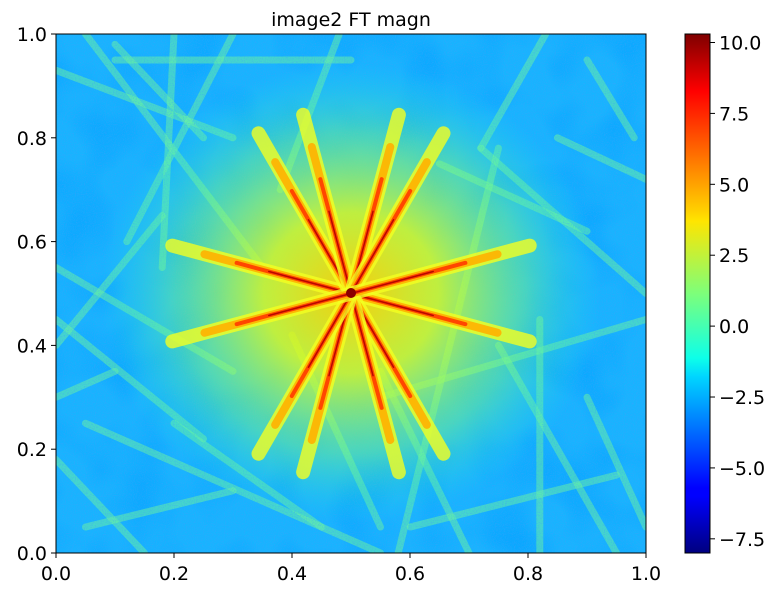 This screenshot has width=783, height=593. I want to click on y-tick-label: 0.0, so click(32, 554).